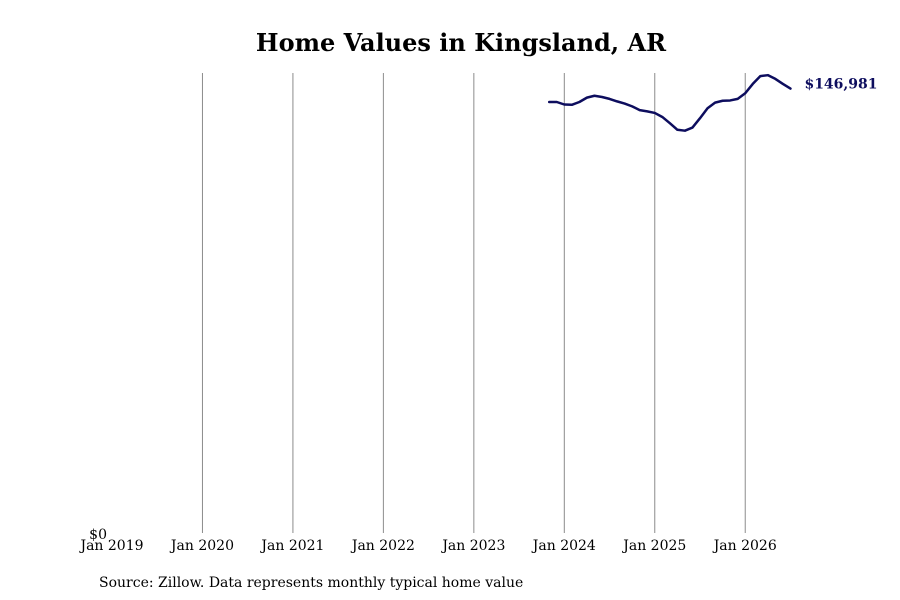  I want to click on x-tick-label: Jan 2025, so click(653, 546).